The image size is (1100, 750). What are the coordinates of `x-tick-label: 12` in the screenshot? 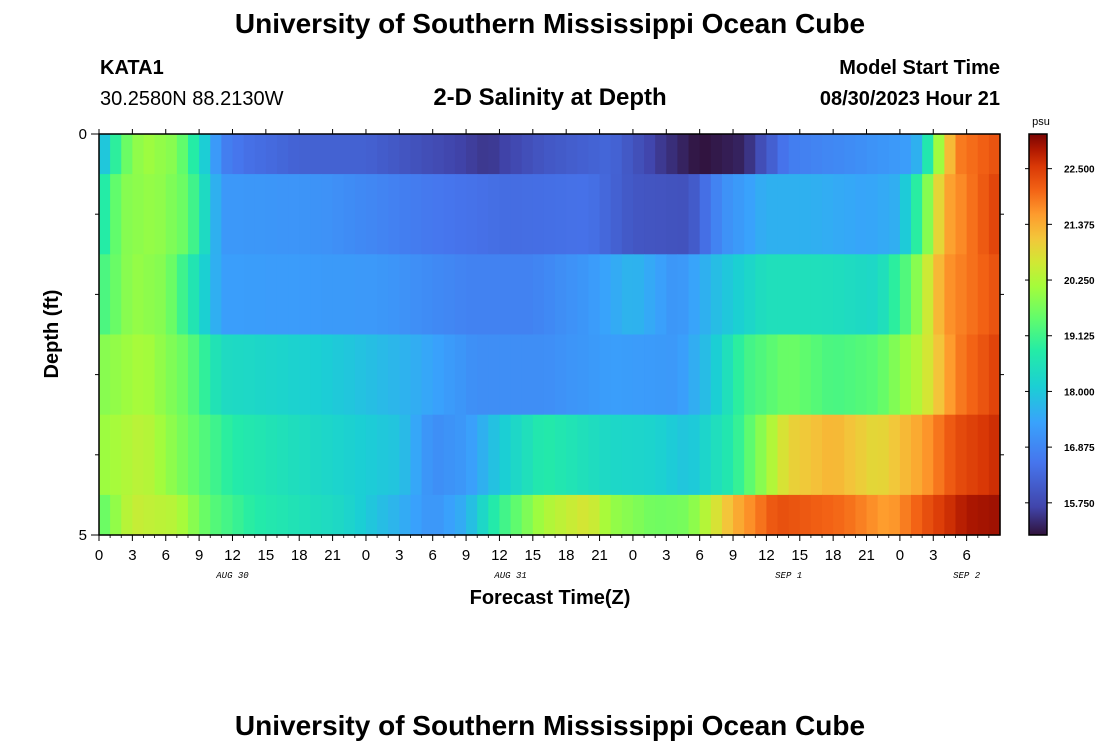 It's located at (766, 555).